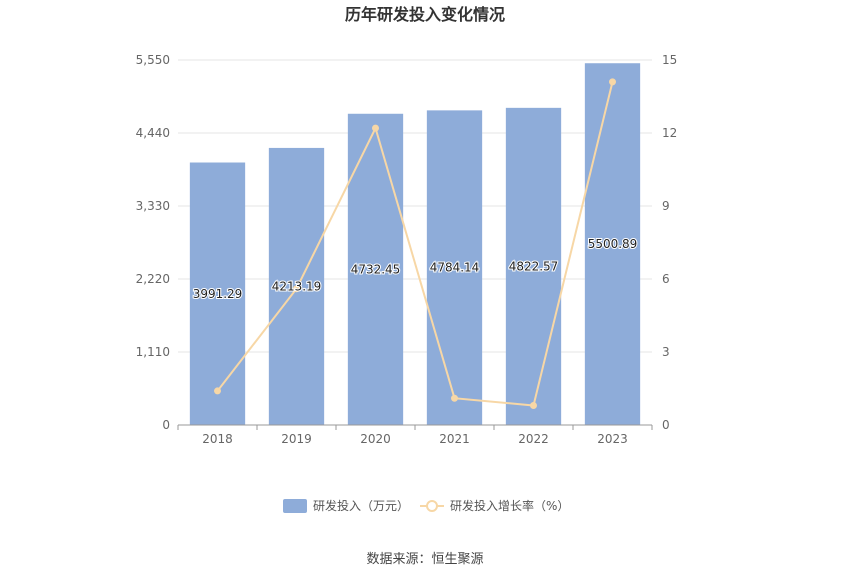  I want to click on y-left-tick-label: 4,440, so click(153, 133).